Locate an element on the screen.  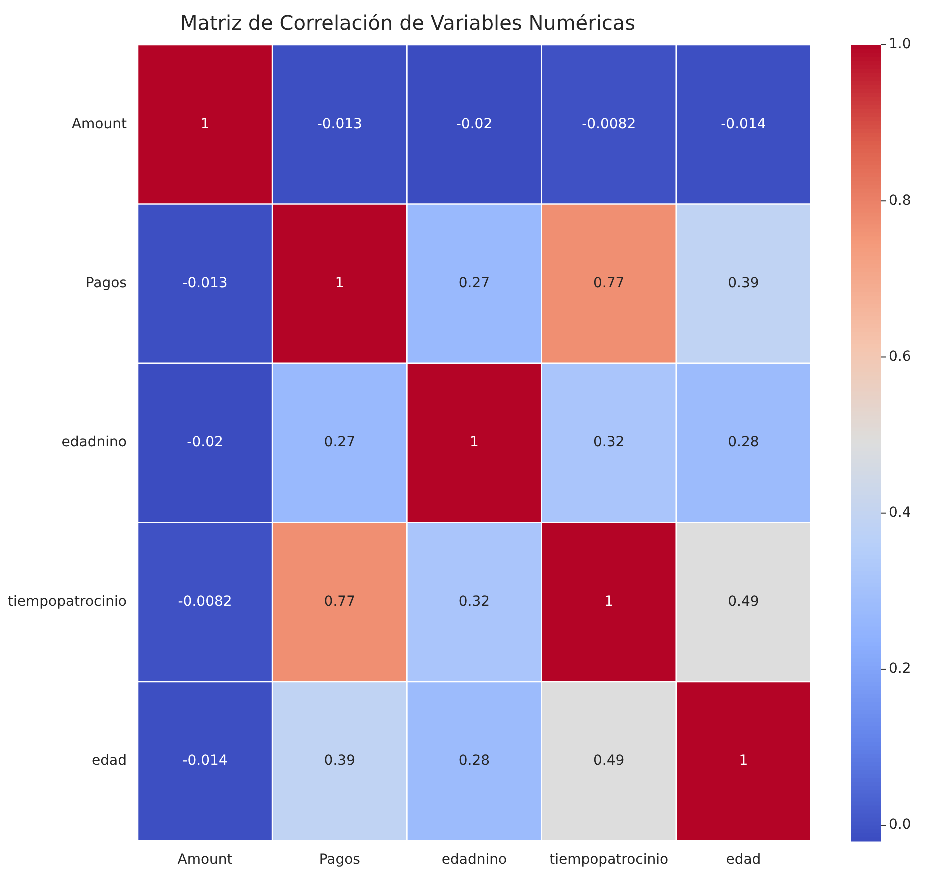
y-tick-label: edadnino is located at coordinates (94, 442).